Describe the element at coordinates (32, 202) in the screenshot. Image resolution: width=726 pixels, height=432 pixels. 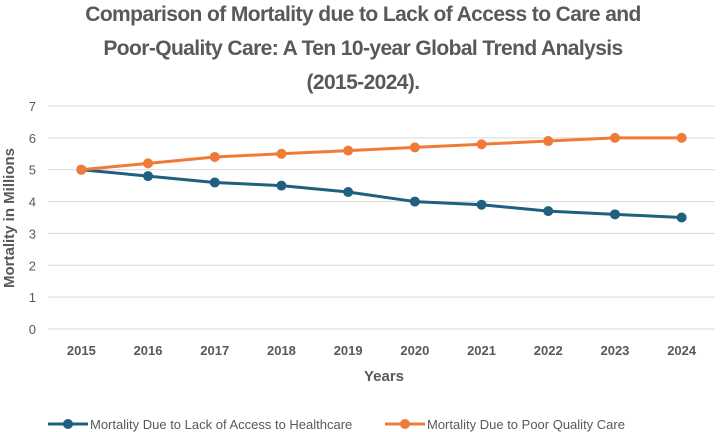
I see `y-tick-label: 4` at that location.